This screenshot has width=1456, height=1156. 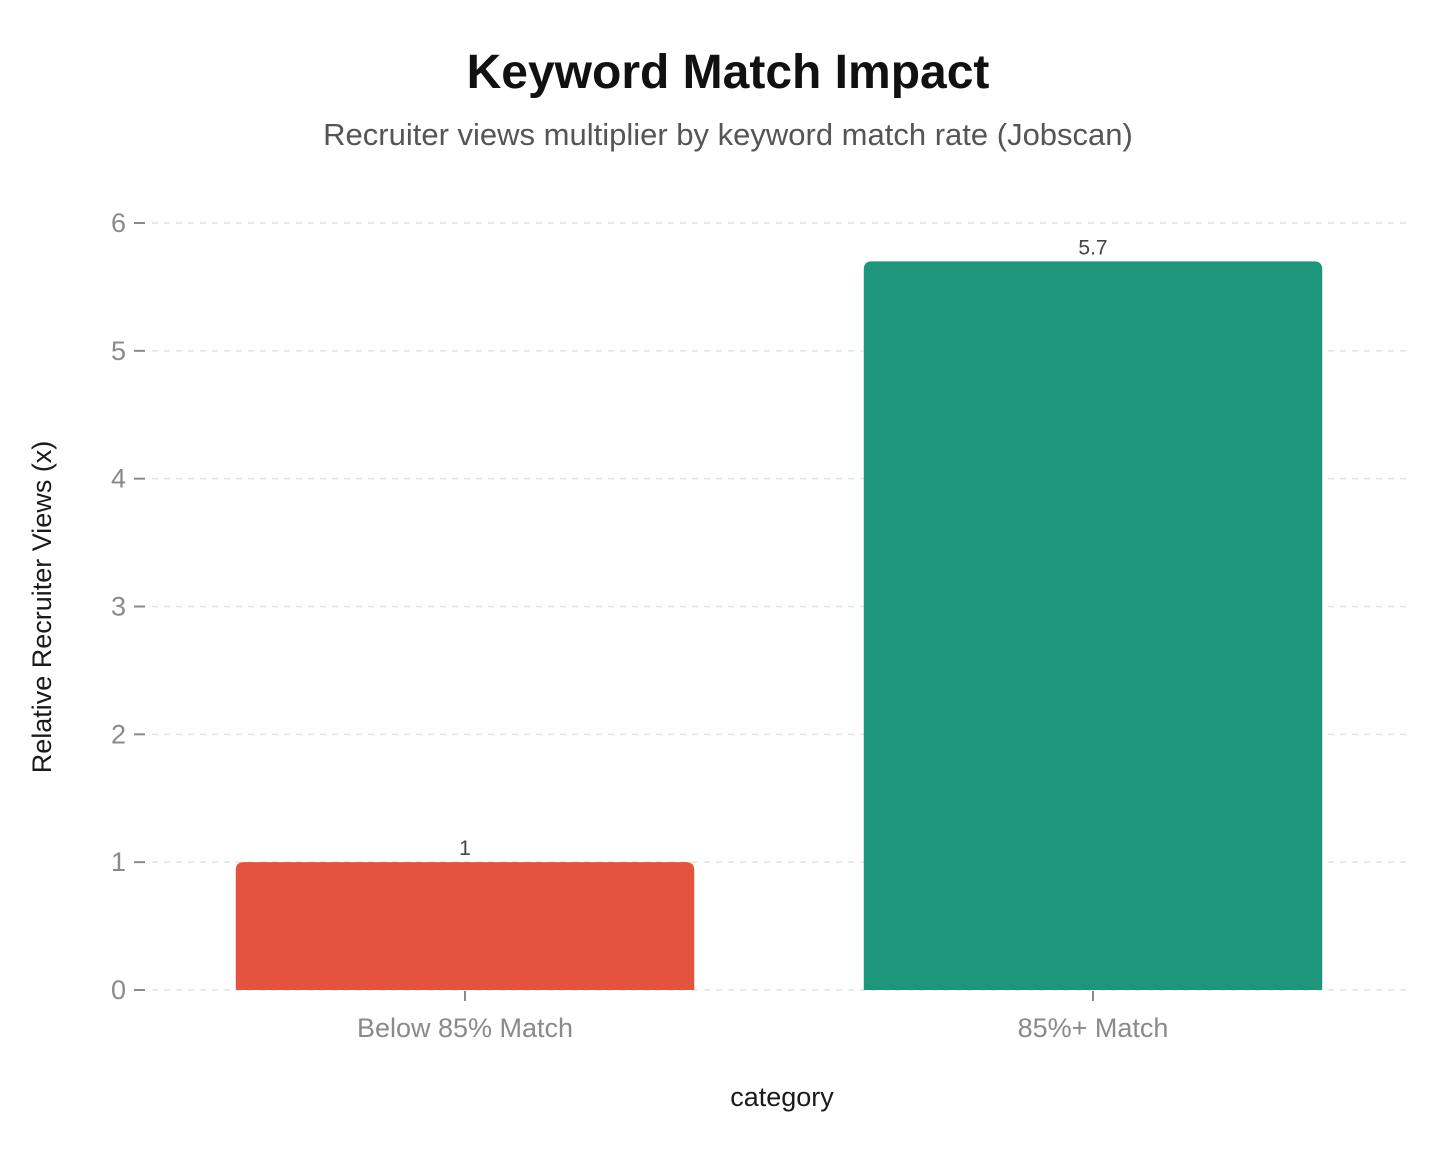 What do you see at coordinates (465, 848) in the screenshot?
I see `data-label: 1` at bounding box center [465, 848].